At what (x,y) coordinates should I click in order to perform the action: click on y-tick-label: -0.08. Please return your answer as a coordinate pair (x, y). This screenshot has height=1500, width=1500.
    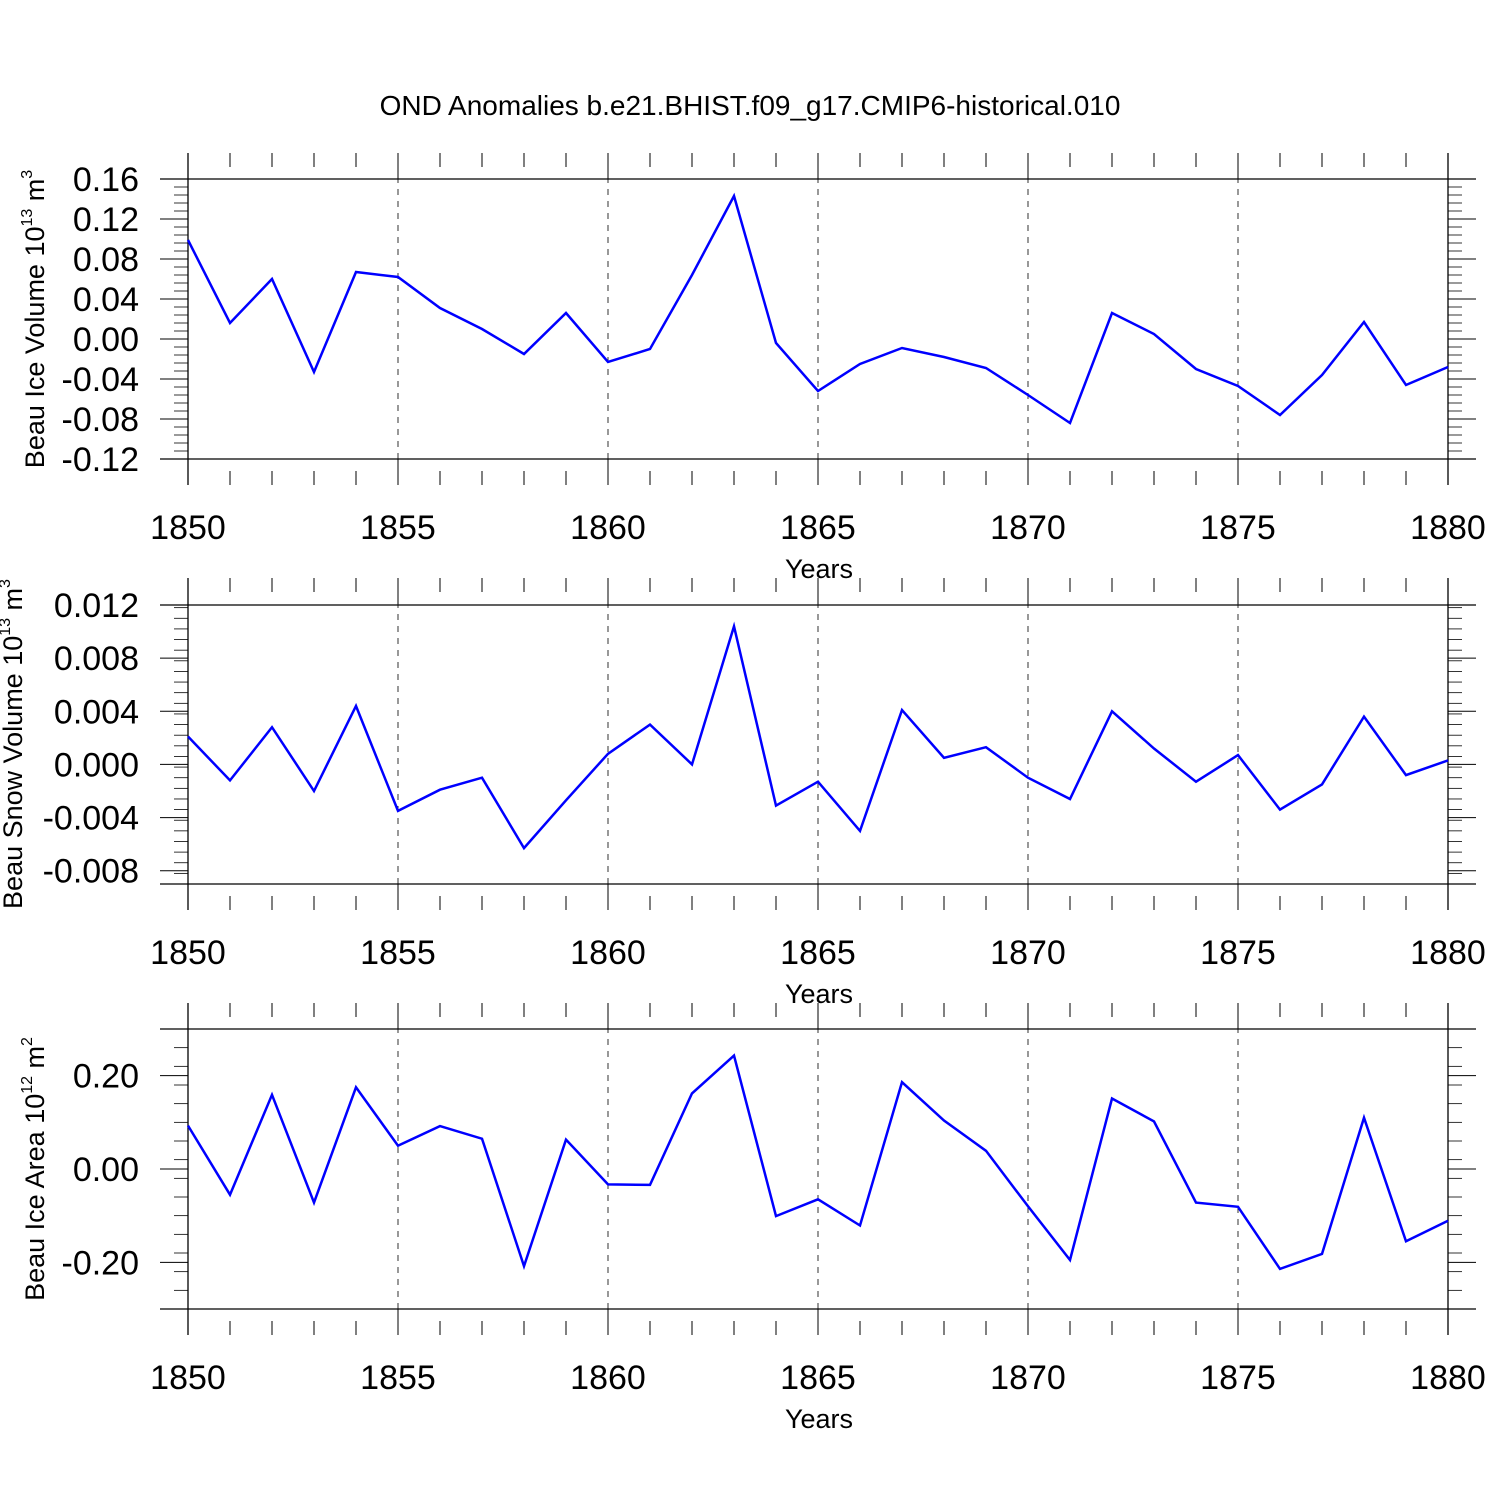
    Looking at the image, I should click on (101, 420).